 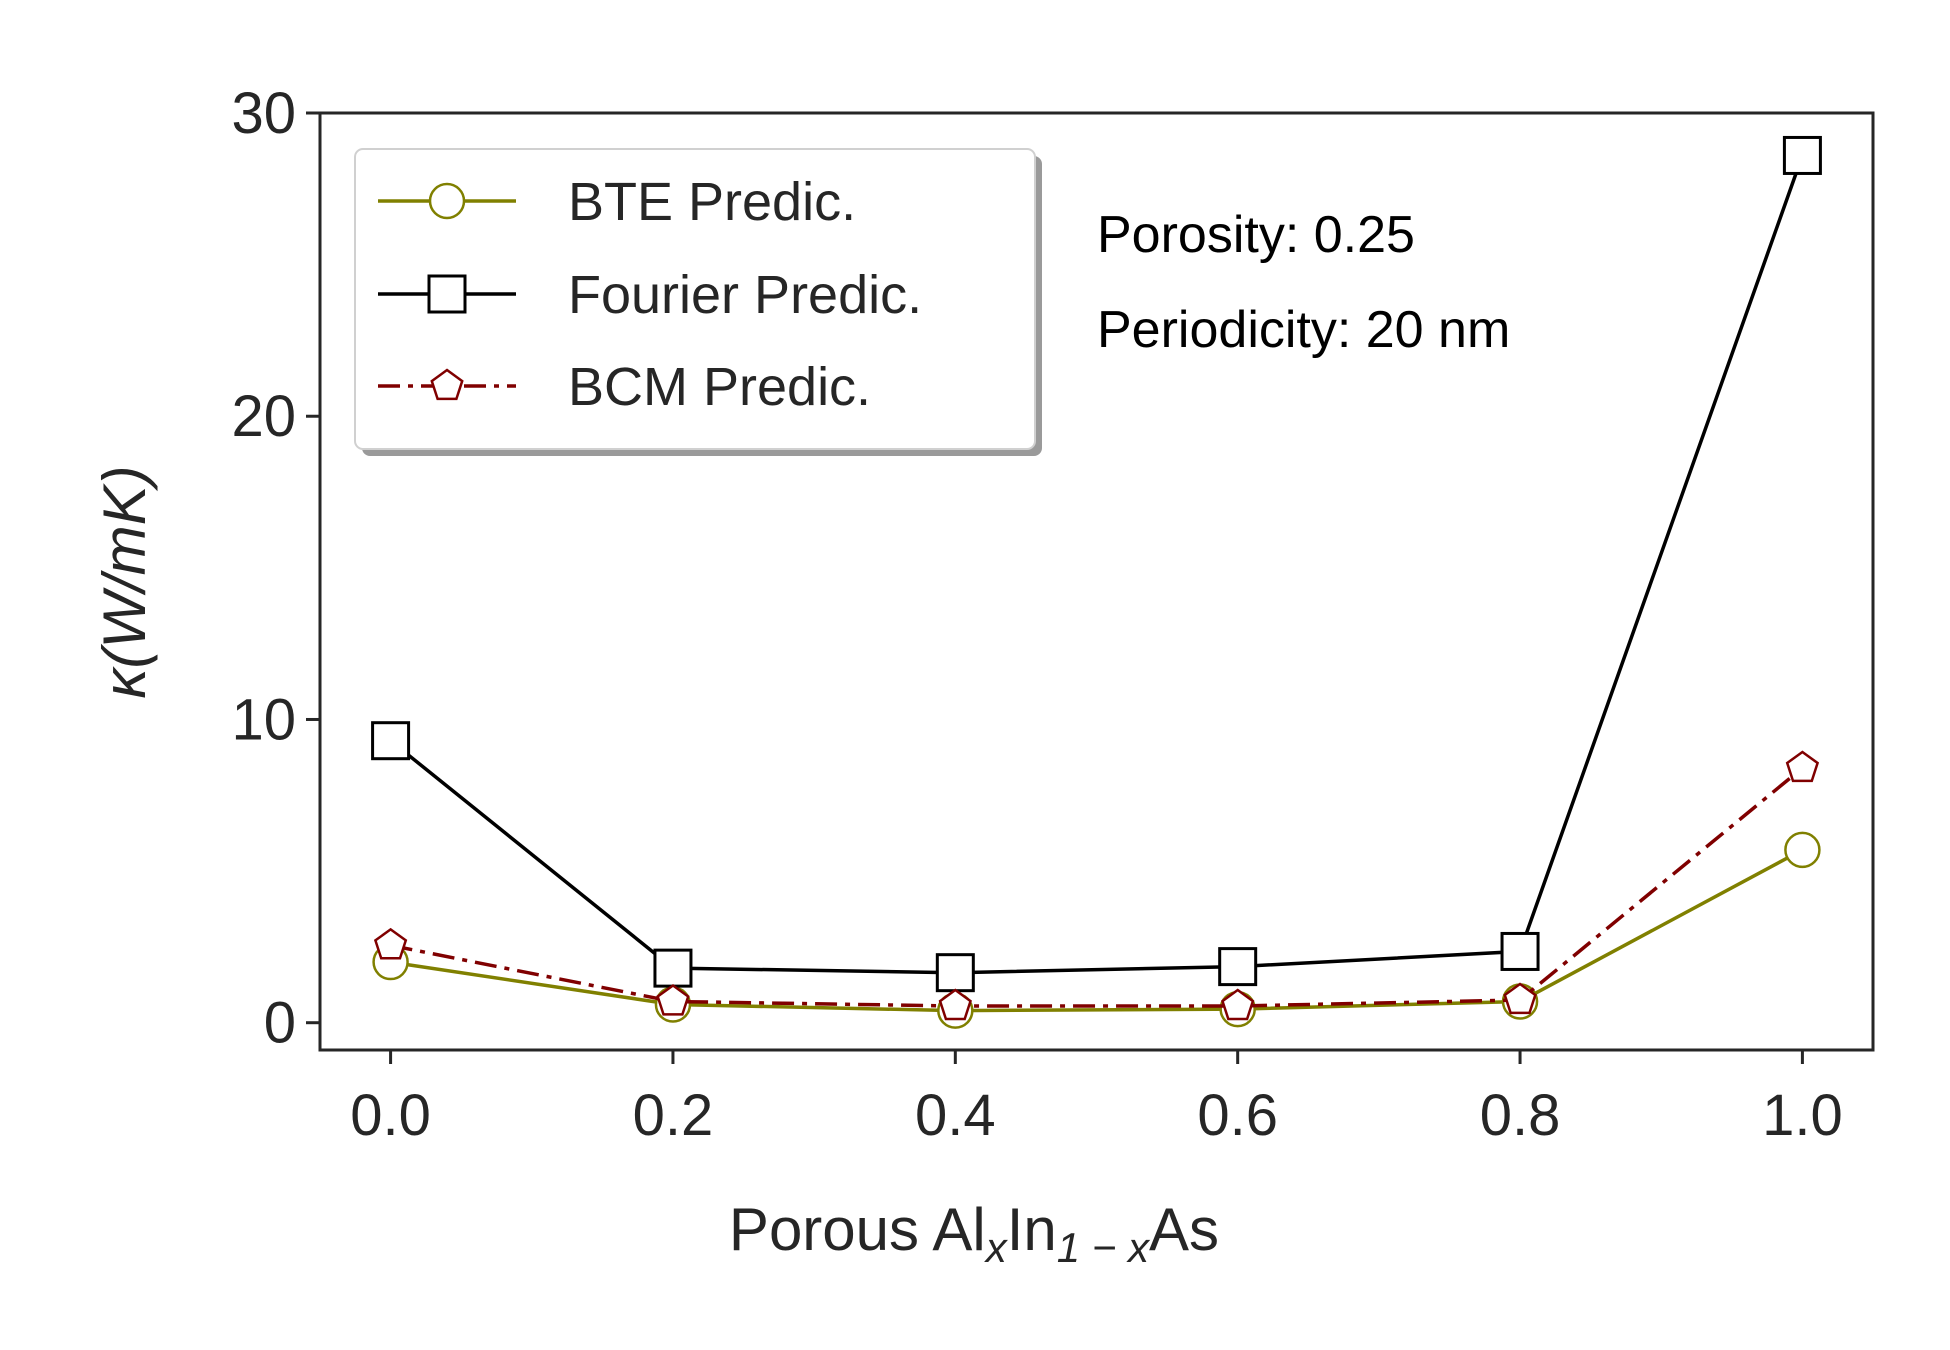 What do you see at coordinates (974, 1233) in the screenshot?
I see `x-axis-title: Porous AlxIn1 − xAs` at bounding box center [974, 1233].